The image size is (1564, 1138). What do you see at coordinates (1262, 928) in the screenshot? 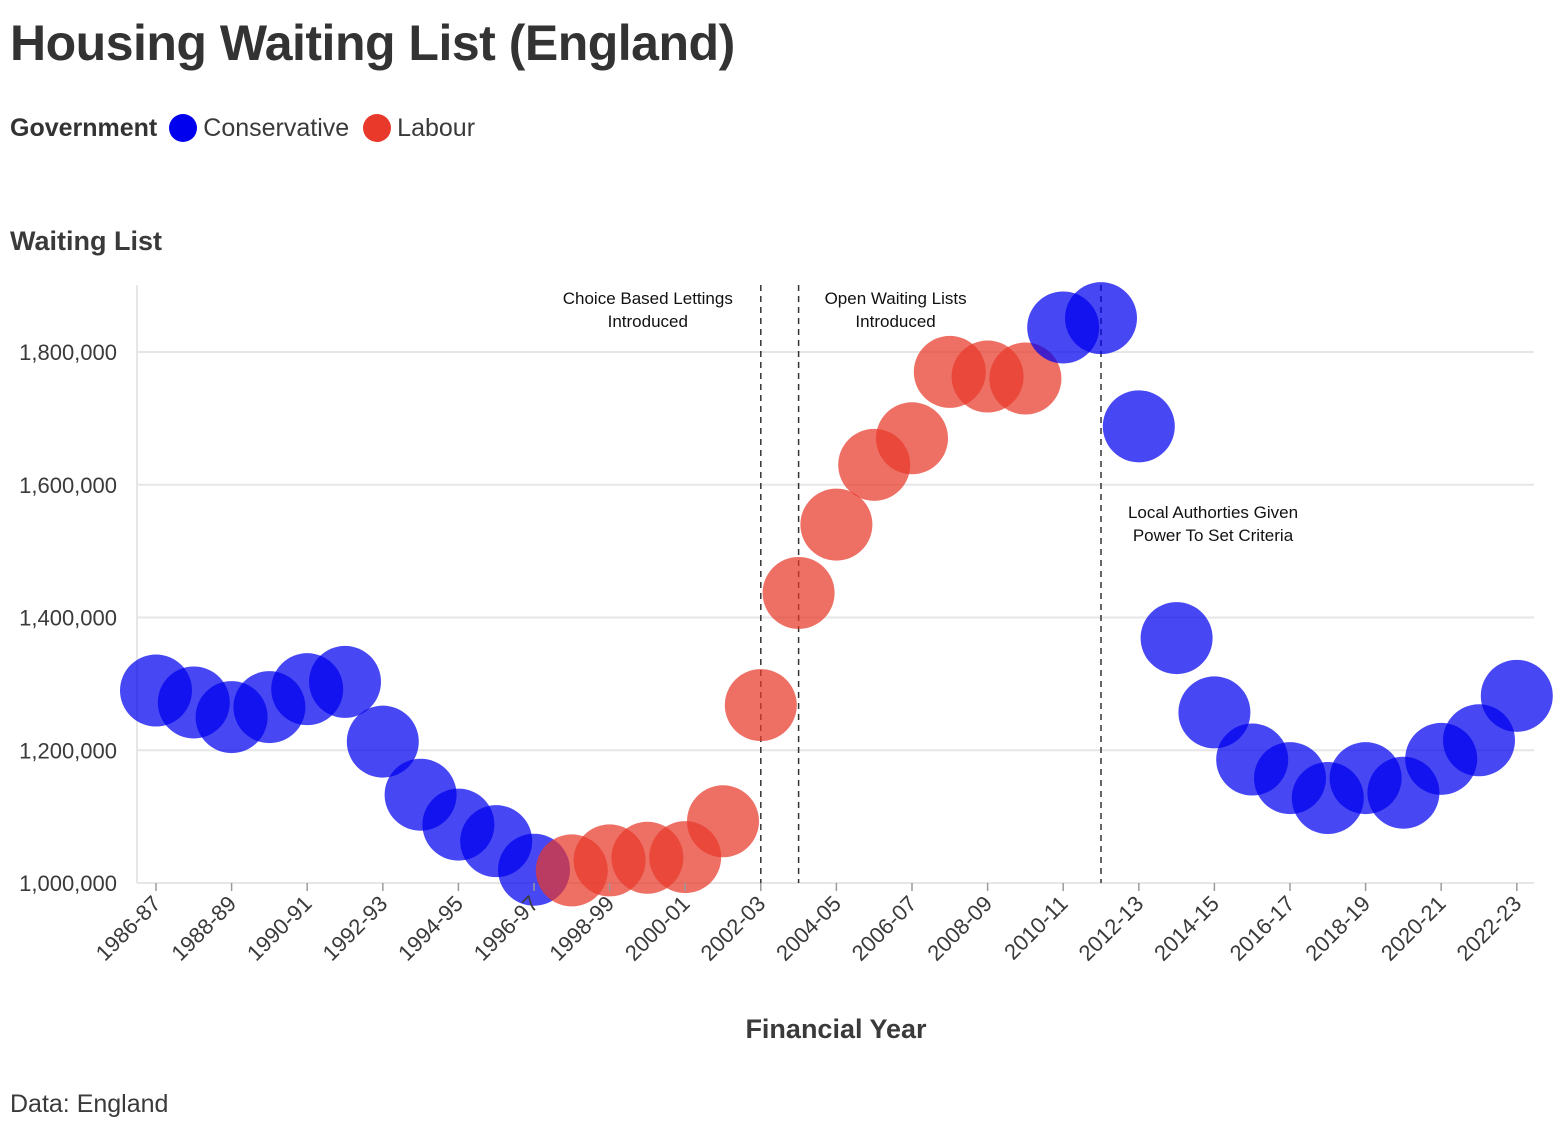
I see `x-tick-label: 2016-17` at bounding box center [1262, 928].